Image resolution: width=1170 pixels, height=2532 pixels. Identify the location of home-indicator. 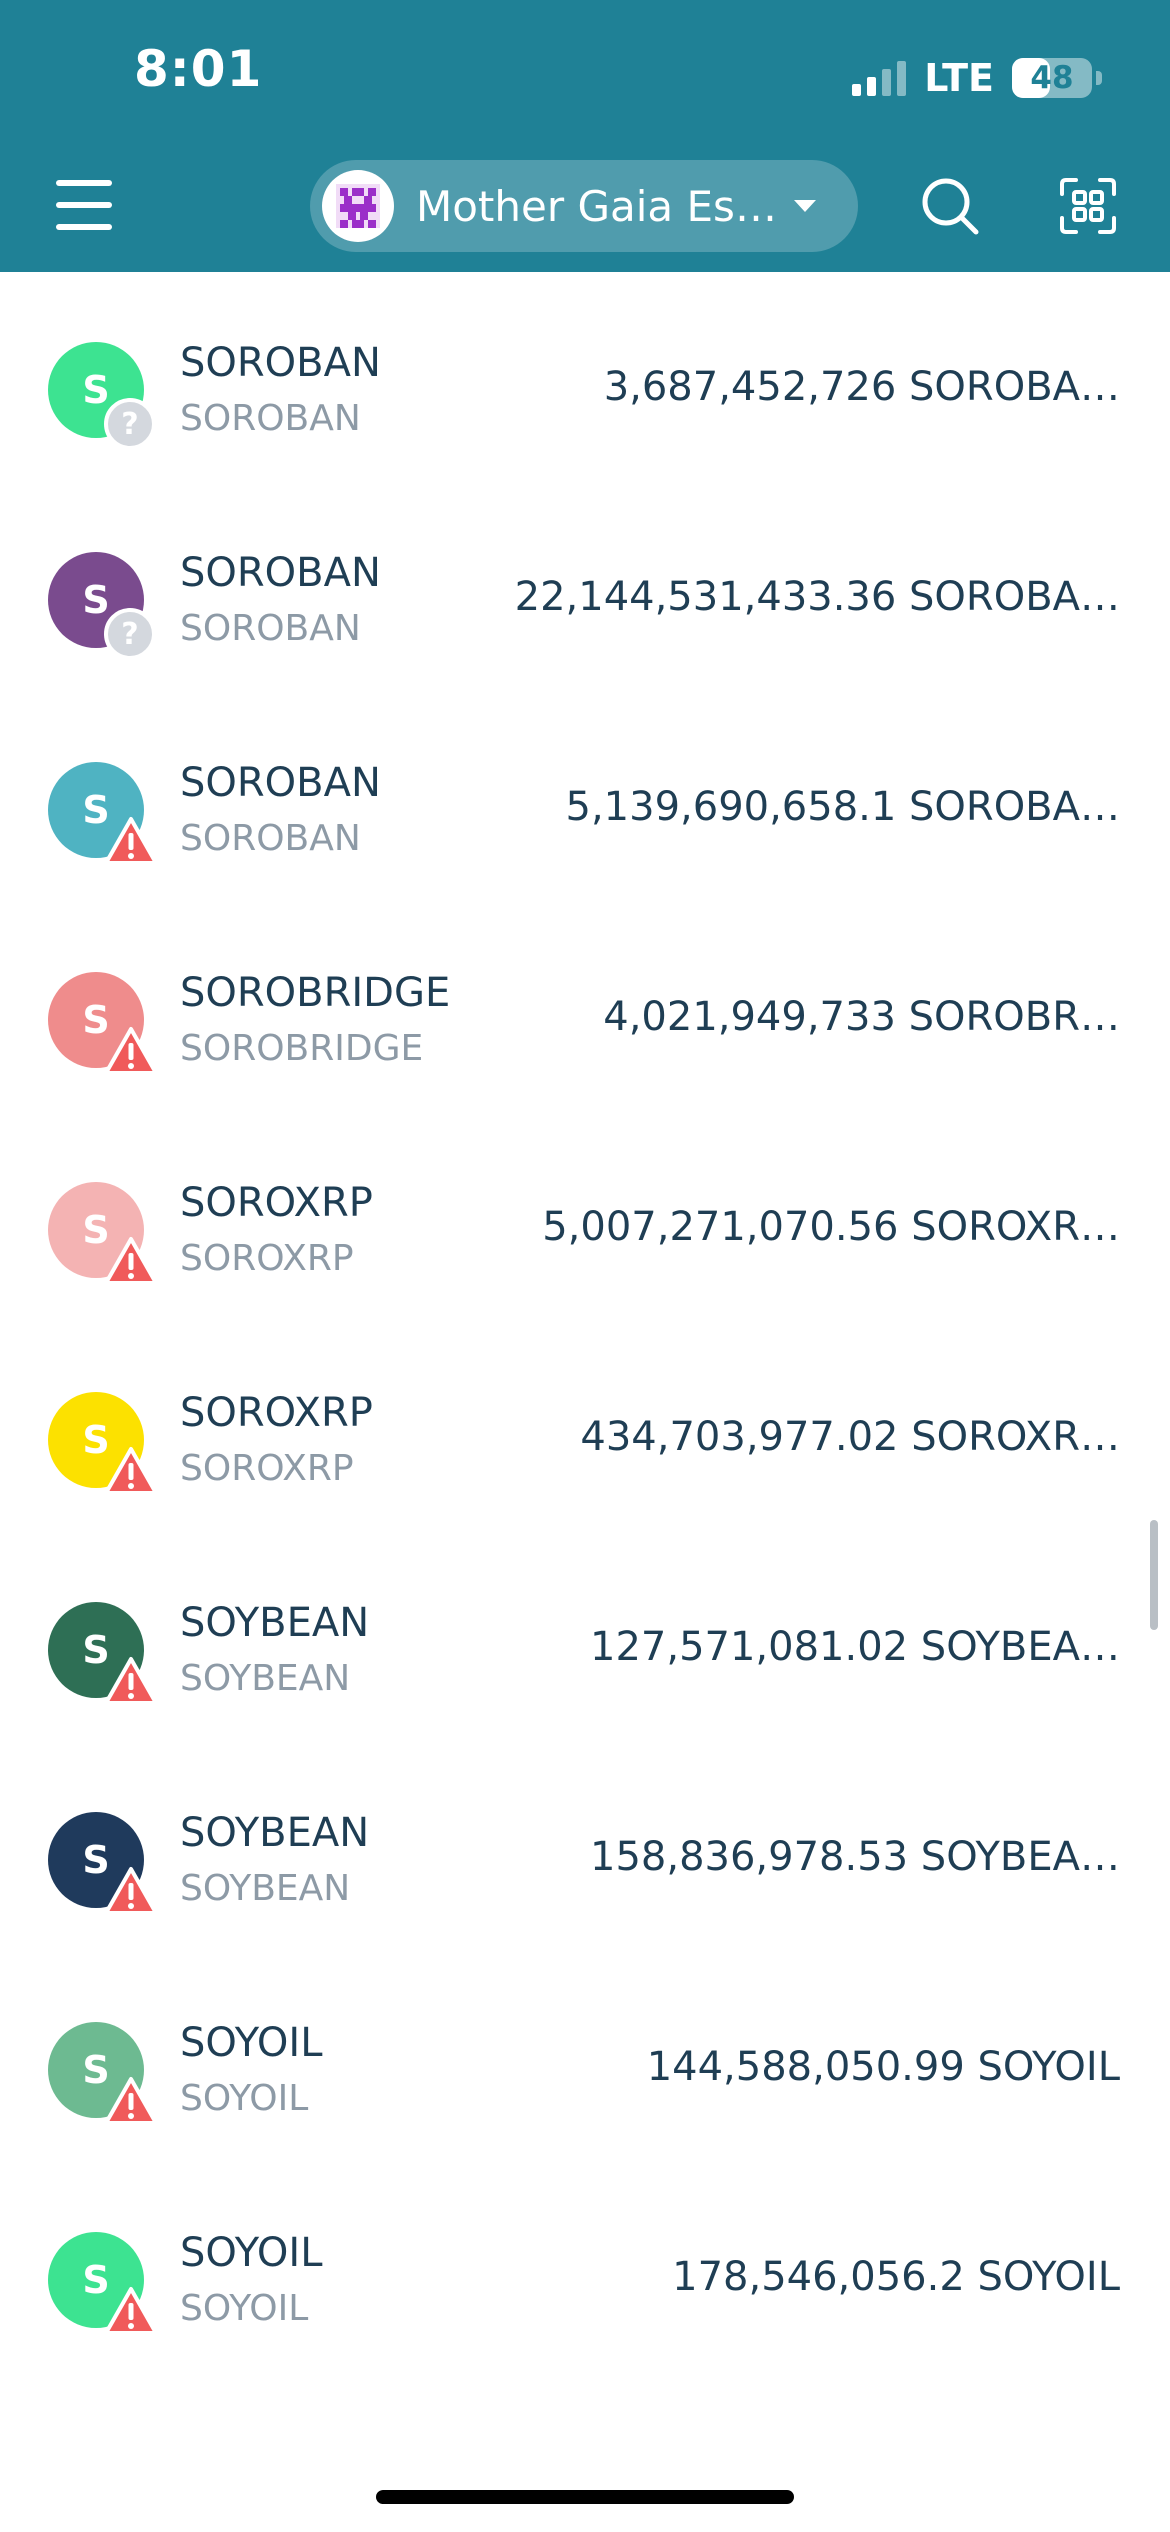
(585, 2497).